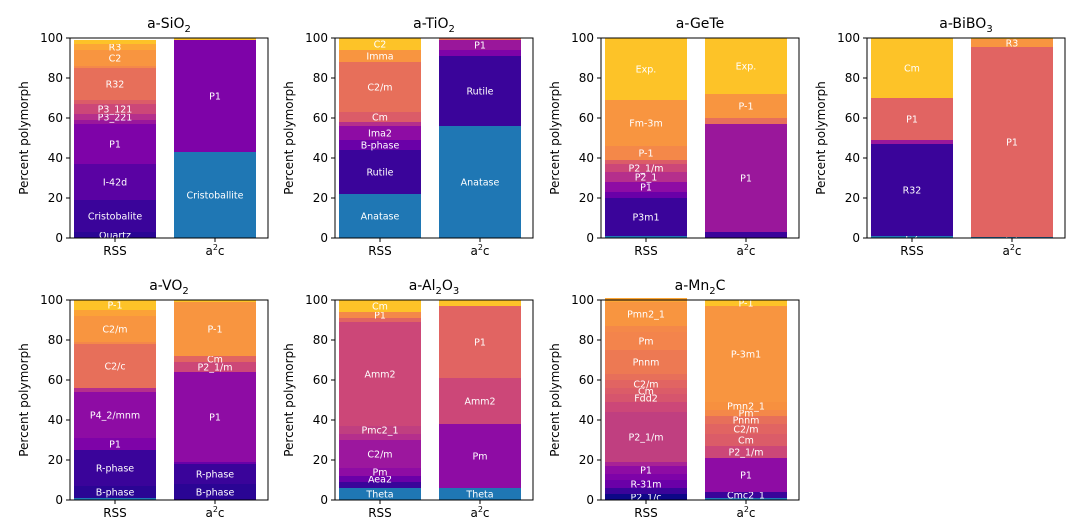 Image resolution: width=1080 pixels, height=532 pixels. Describe the element at coordinates (380, 45) in the screenshot. I see `segment-label: C2` at that location.